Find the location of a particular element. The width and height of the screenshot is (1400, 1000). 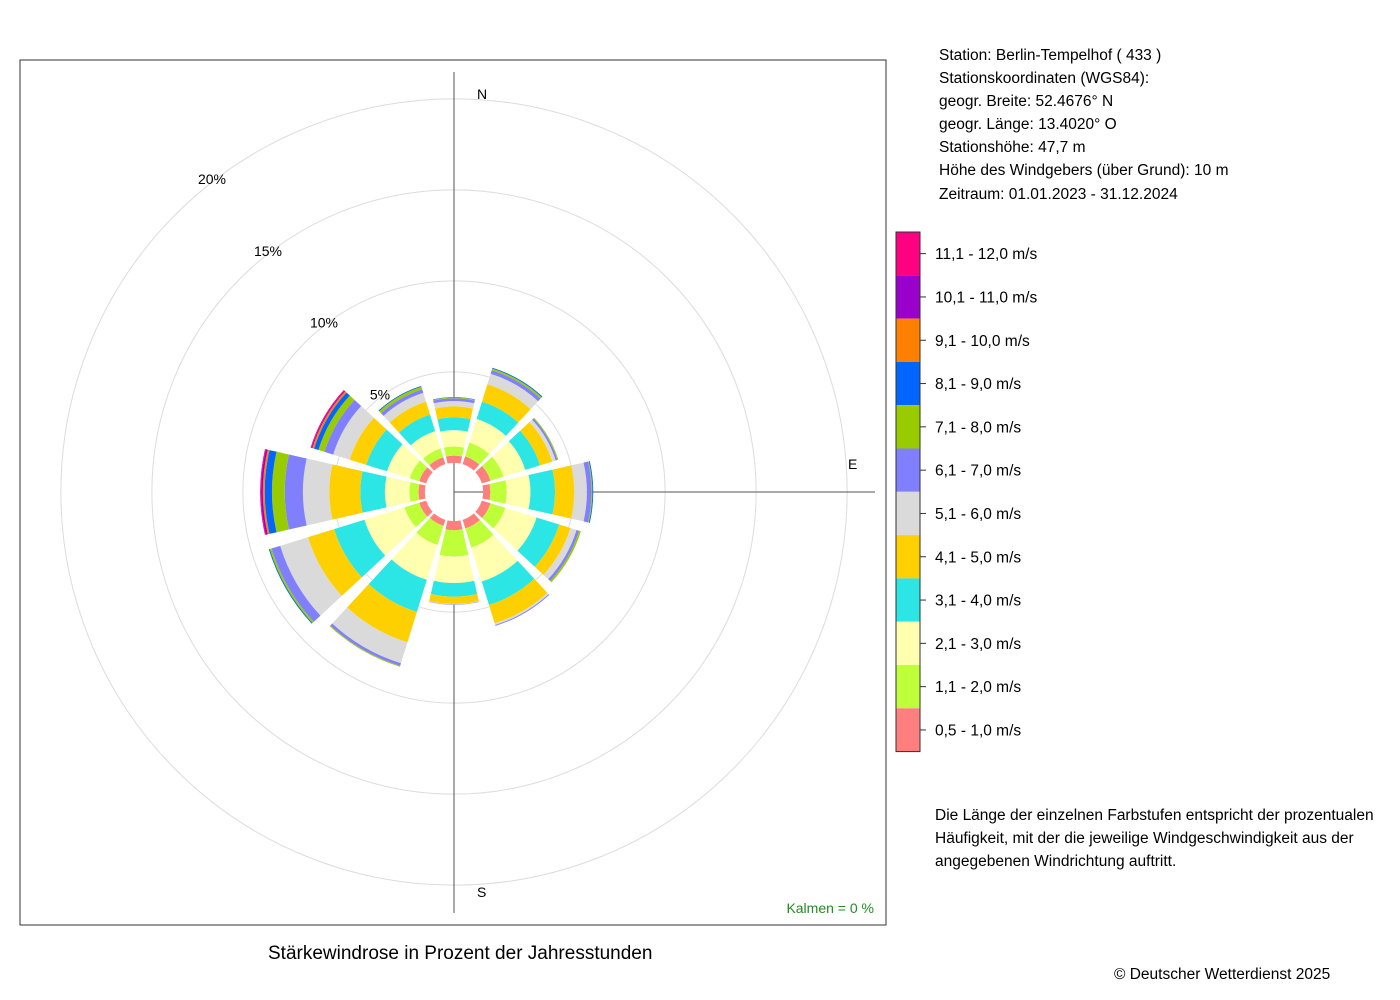

legend-label: 10,1 - 11,0 m/s is located at coordinates (986, 297).